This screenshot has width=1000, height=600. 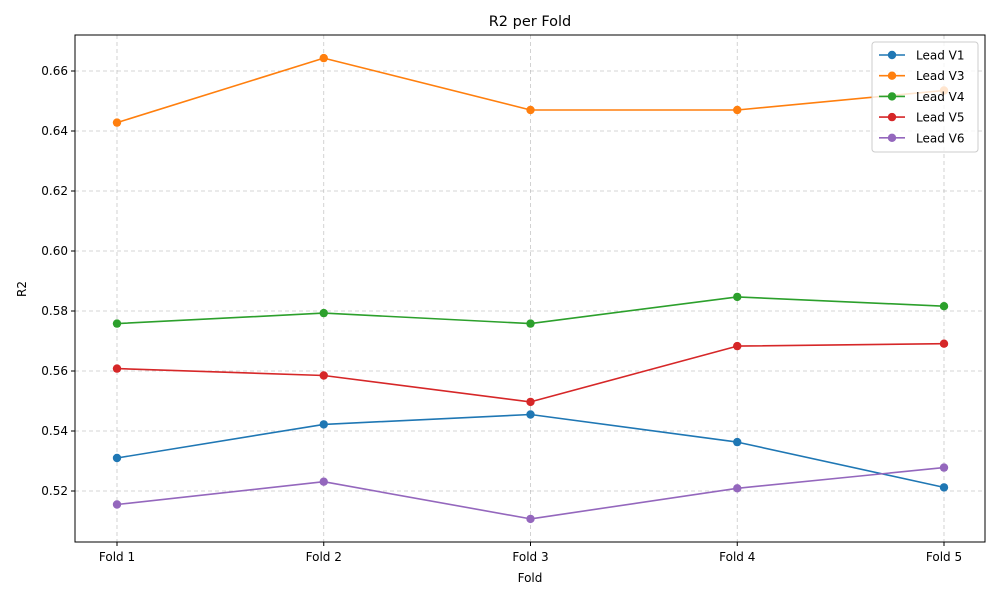 I want to click on y-tick-label: 0.56, so click(x=54, y=371).